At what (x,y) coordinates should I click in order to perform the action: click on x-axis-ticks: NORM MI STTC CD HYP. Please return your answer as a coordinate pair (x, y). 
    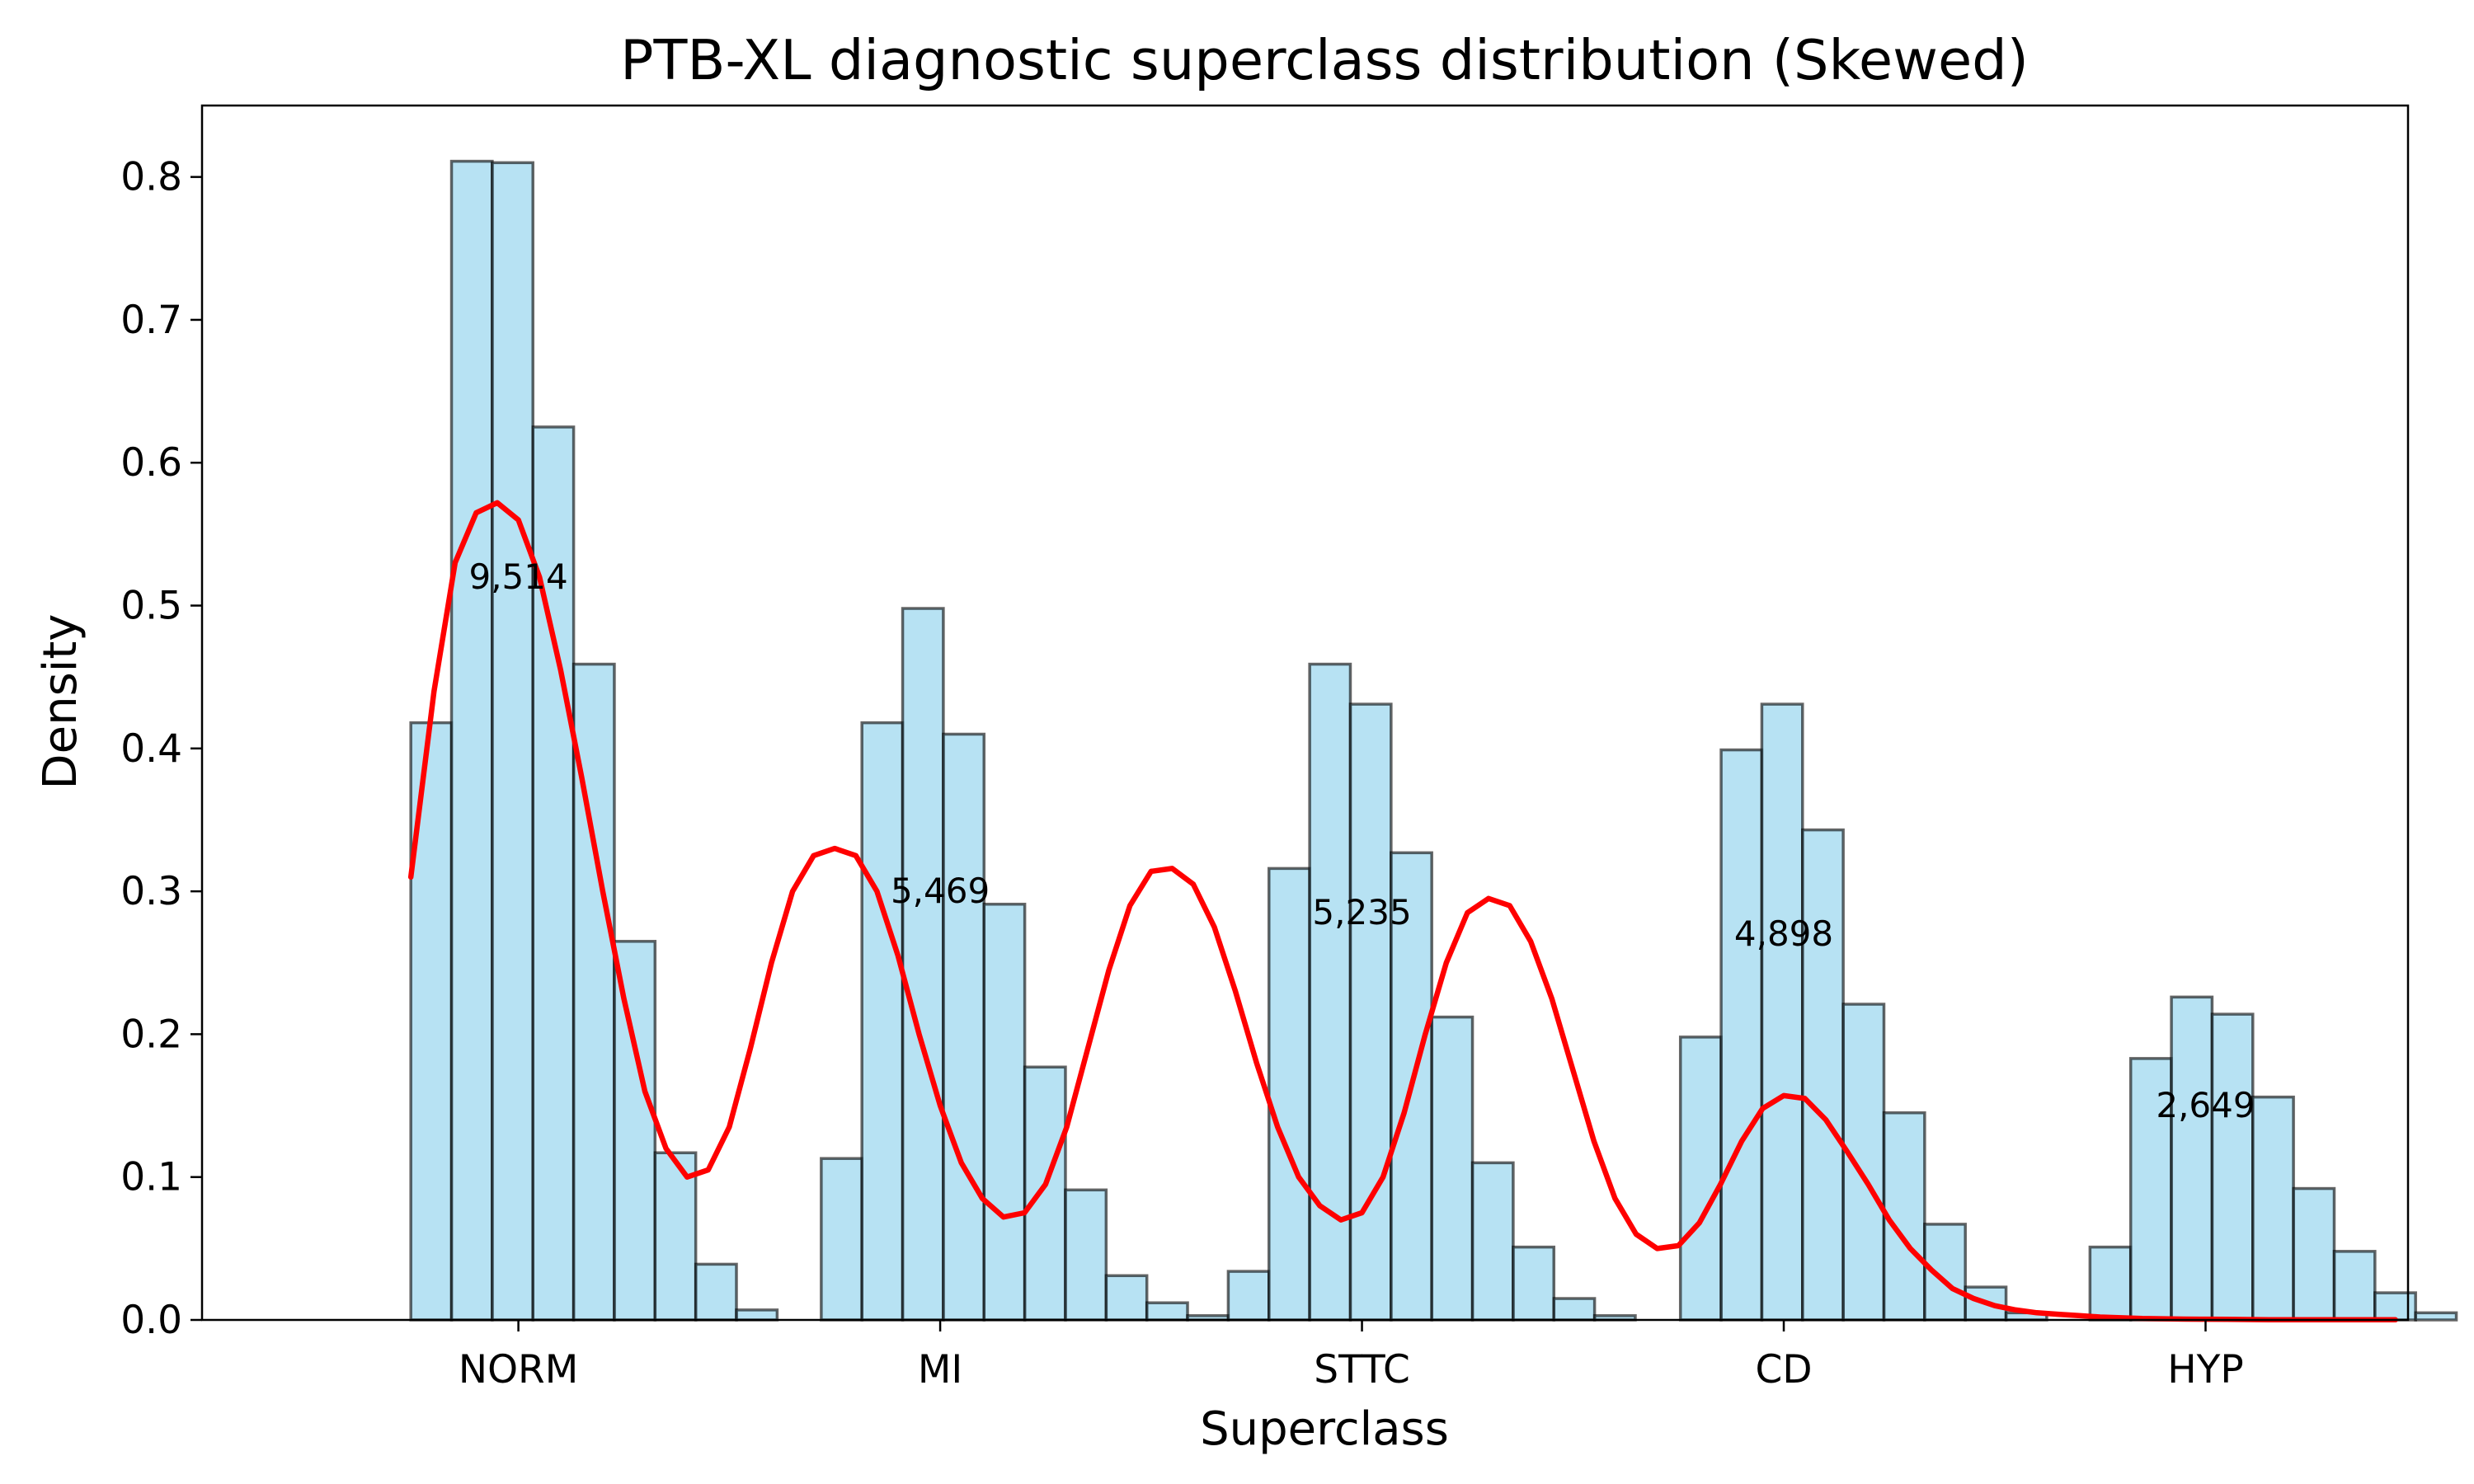
    Looking at the image, I should click on (1351, 1356).